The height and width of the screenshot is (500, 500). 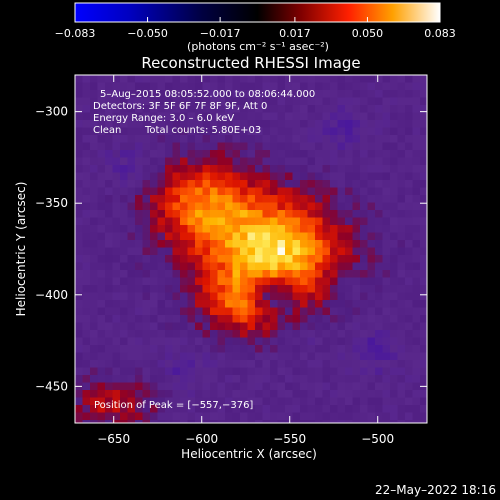 I want to click on colorbar-tick-label: −0.050, so click(x=147, y=33).